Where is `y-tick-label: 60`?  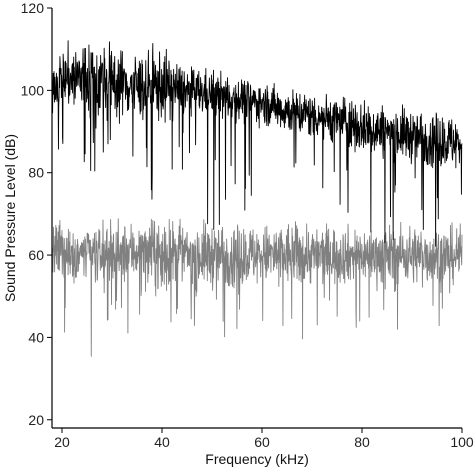
y-tick-label: 60 is located at coordinates (36, 255).